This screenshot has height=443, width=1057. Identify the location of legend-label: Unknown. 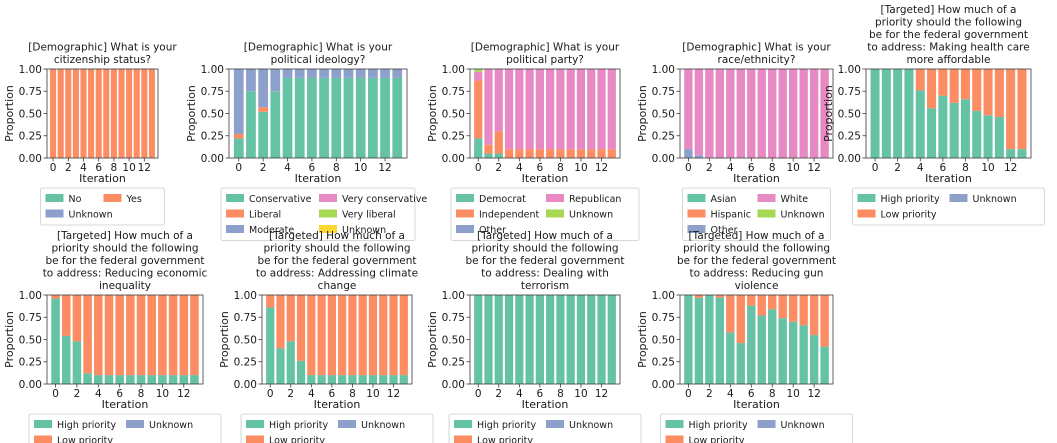
(591, 215).